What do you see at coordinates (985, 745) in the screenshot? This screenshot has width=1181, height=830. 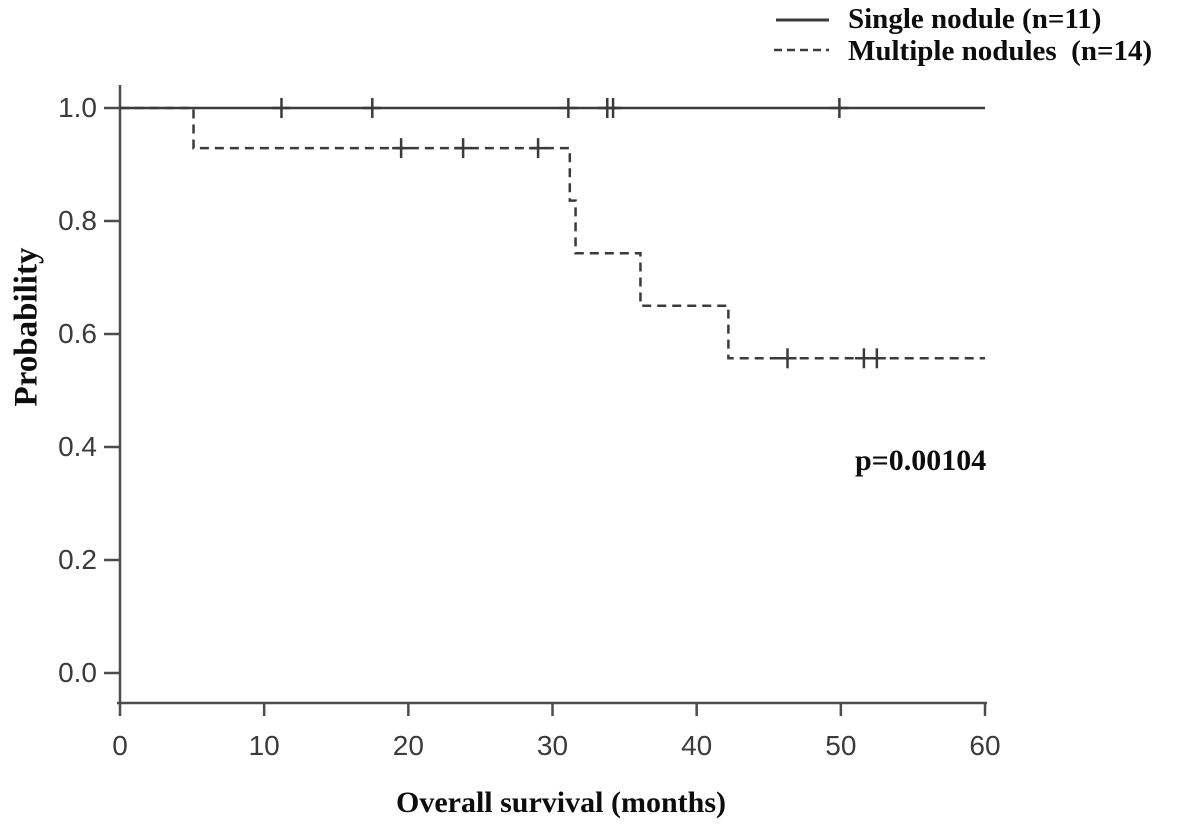 I see `x-tick-label: 60` at bounding box center [985, 745].